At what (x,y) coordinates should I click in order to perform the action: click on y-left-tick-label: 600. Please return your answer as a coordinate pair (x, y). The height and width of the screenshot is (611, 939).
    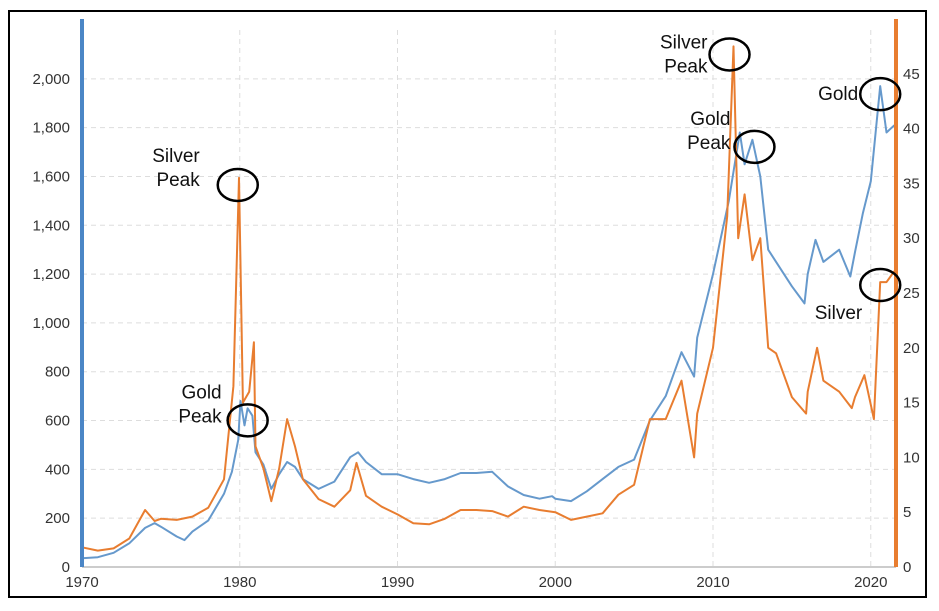
    Looking at the image, I should click on (57, 421).